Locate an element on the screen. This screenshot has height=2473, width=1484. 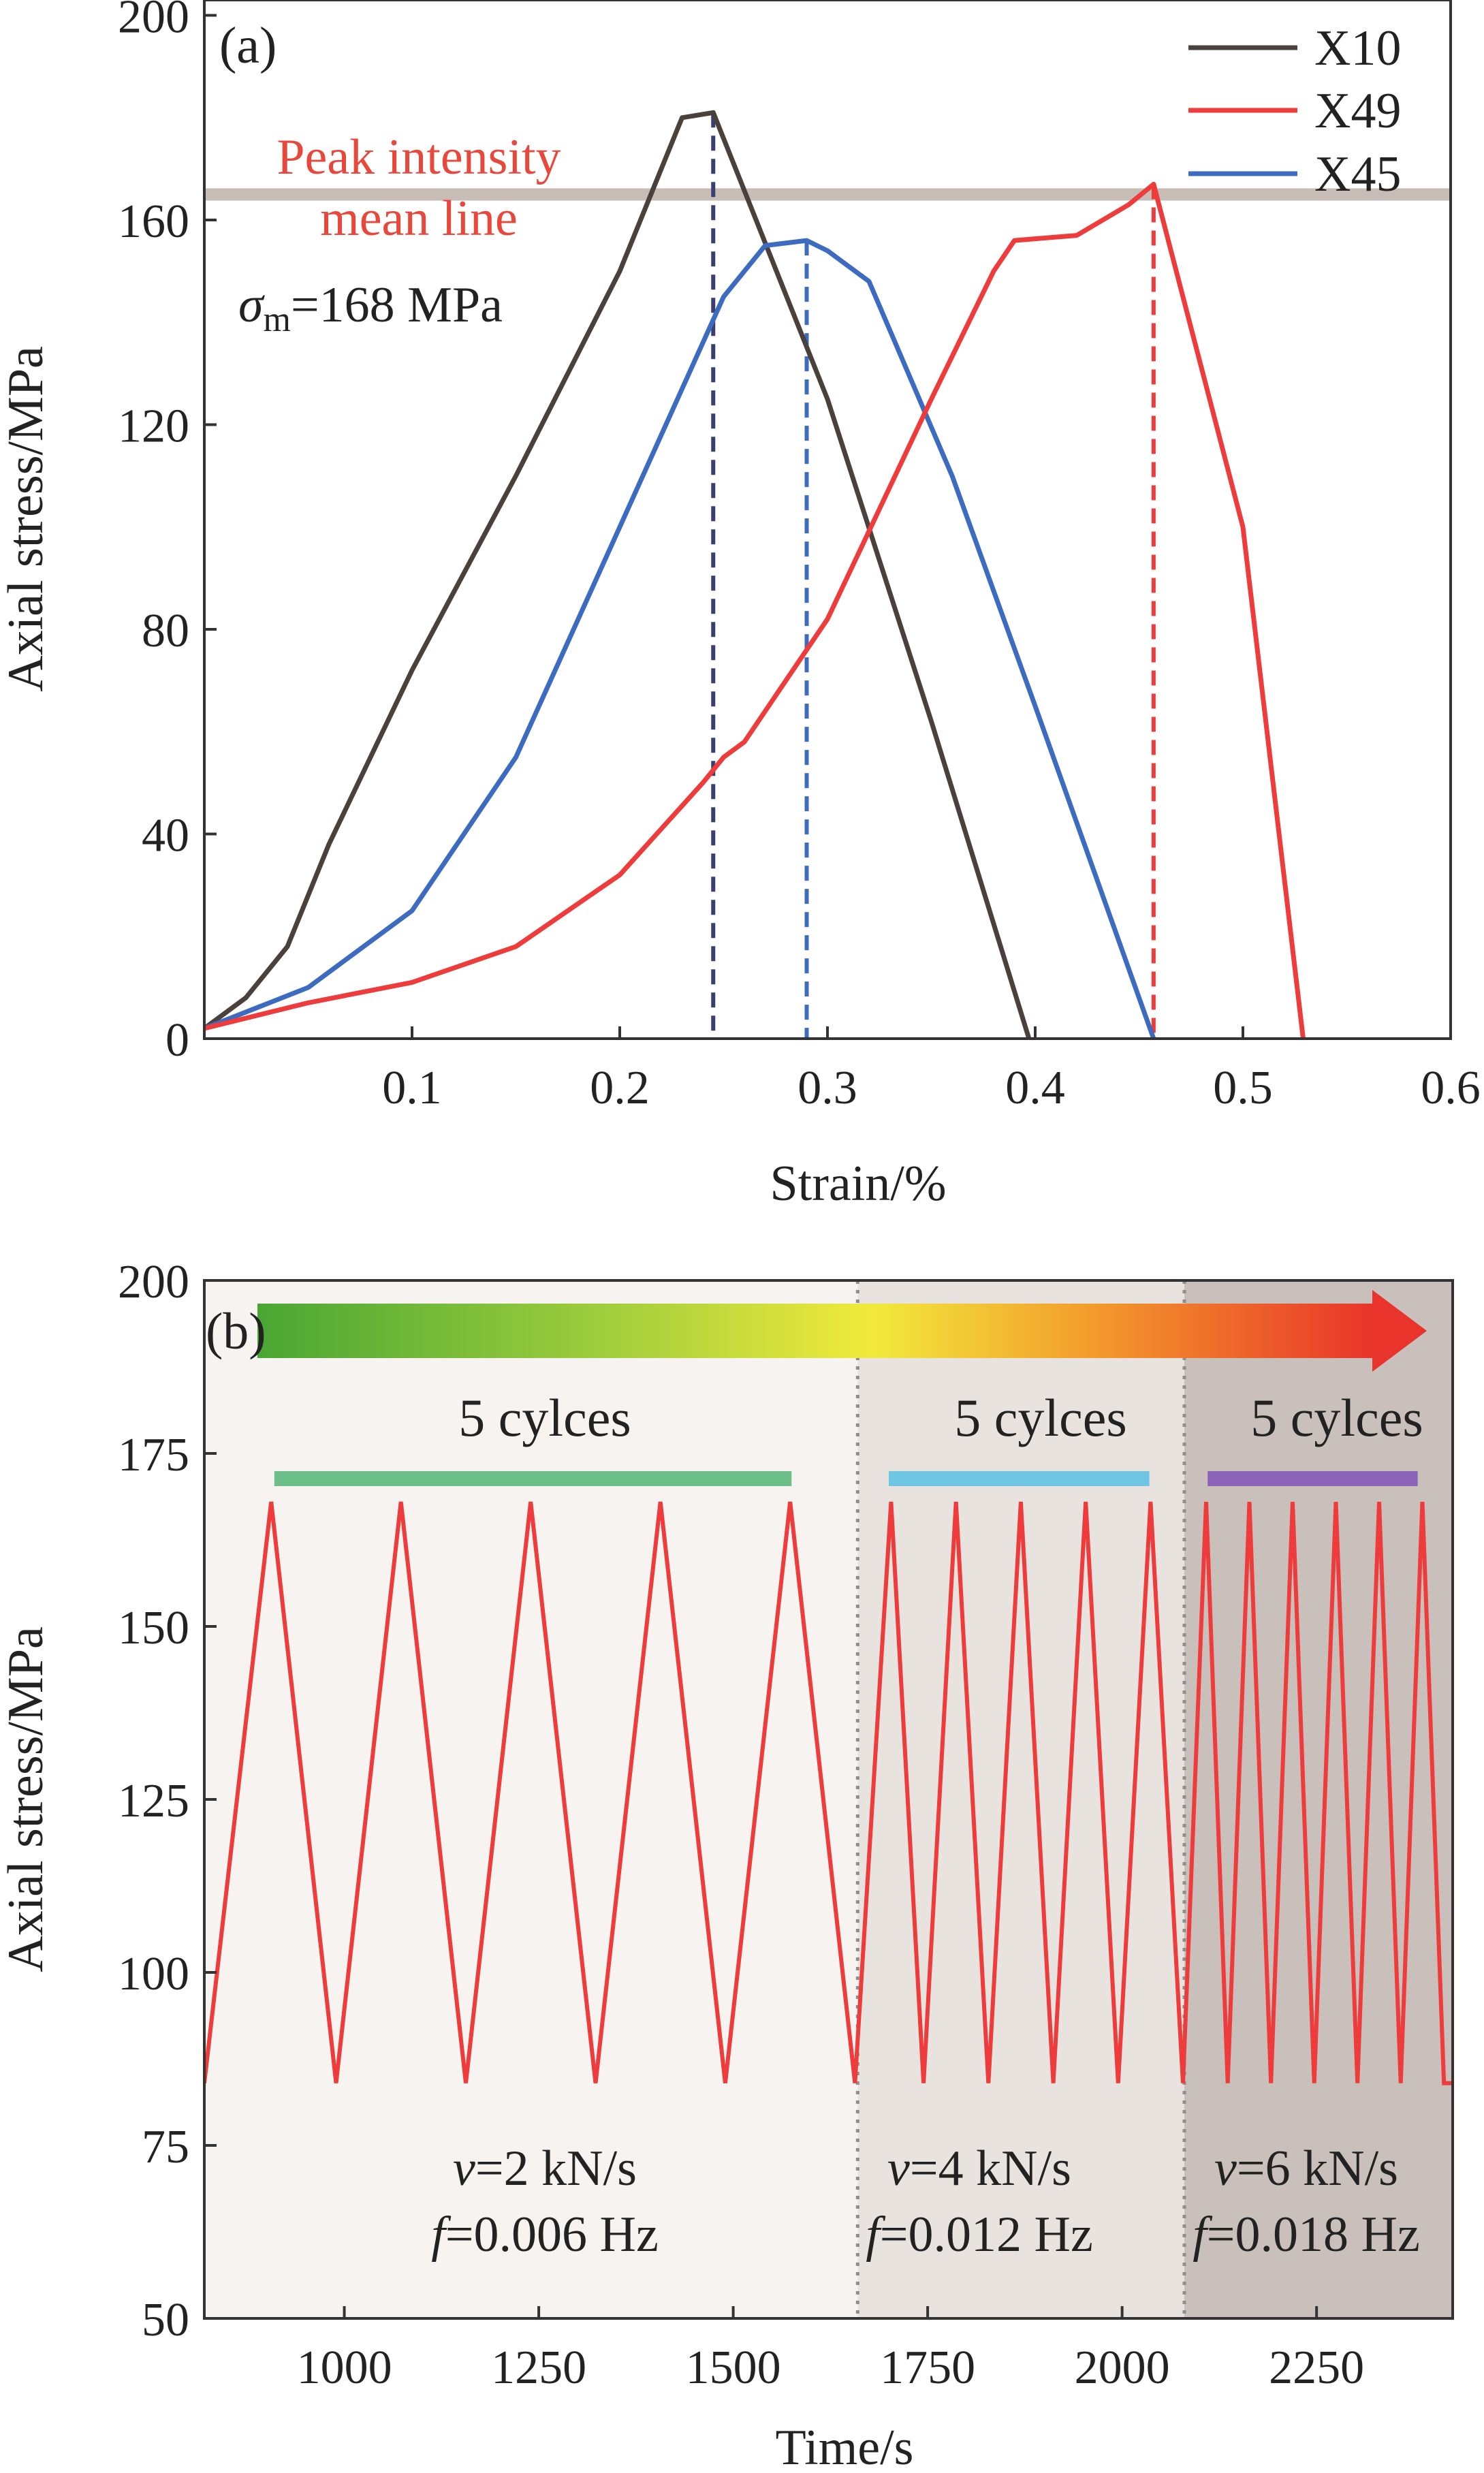
panel-b-ytick-label: 100 is located at coordinates (153, 1974).